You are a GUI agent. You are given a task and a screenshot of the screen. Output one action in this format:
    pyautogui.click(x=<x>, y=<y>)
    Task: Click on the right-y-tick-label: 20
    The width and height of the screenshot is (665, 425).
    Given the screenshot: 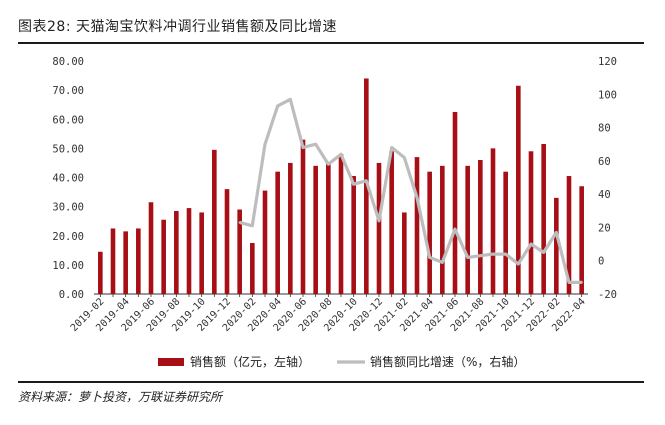 What is the action you would take?
    pyautogui.click(x=604, y=228)
    